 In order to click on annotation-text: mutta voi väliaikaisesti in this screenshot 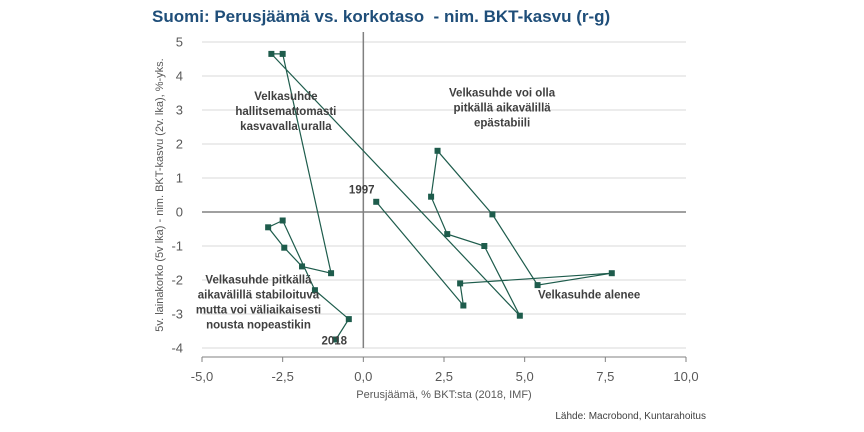, I will do `click(258, 310)`.